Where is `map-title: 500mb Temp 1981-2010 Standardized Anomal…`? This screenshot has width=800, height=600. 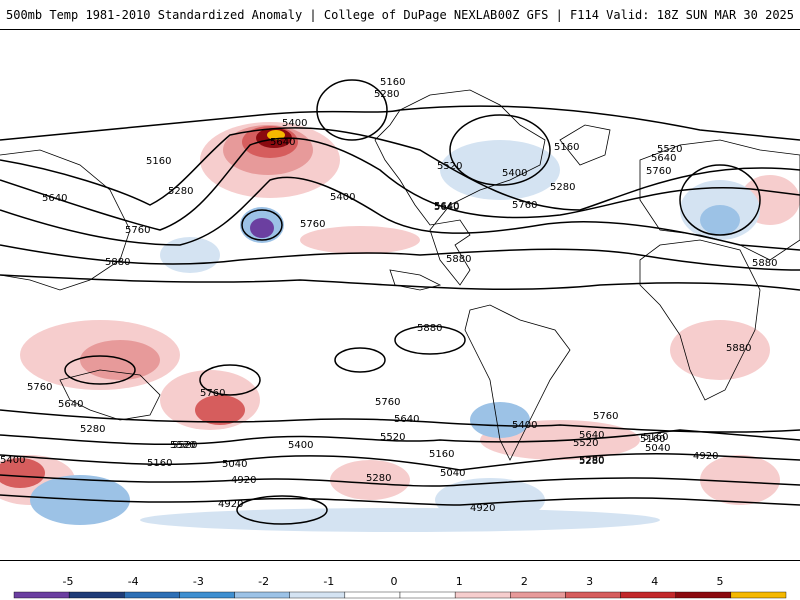
map-title: 500mb Temp 1981-2010 Standardized Anomal… is located at coordinates (252, 15).